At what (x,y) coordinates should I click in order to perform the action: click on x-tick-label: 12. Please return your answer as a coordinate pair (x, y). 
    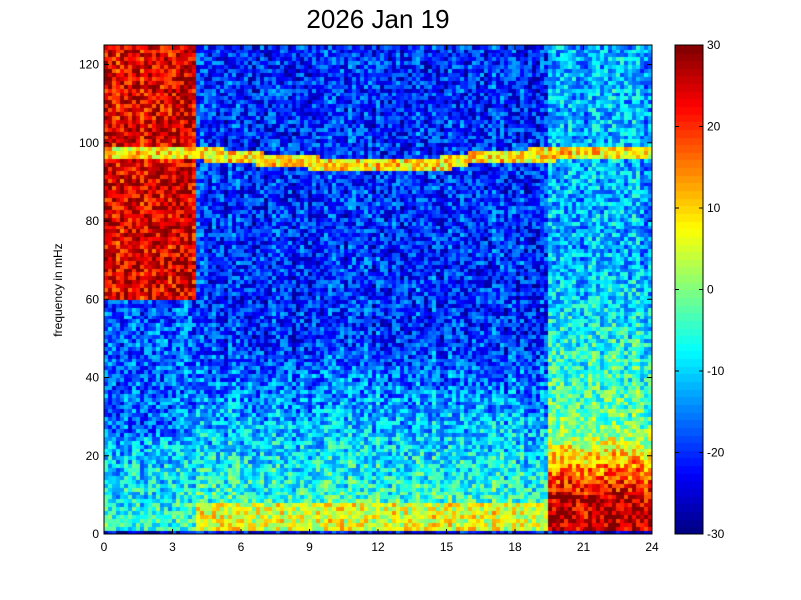
    Looking at the image, I should click on (378, 547).